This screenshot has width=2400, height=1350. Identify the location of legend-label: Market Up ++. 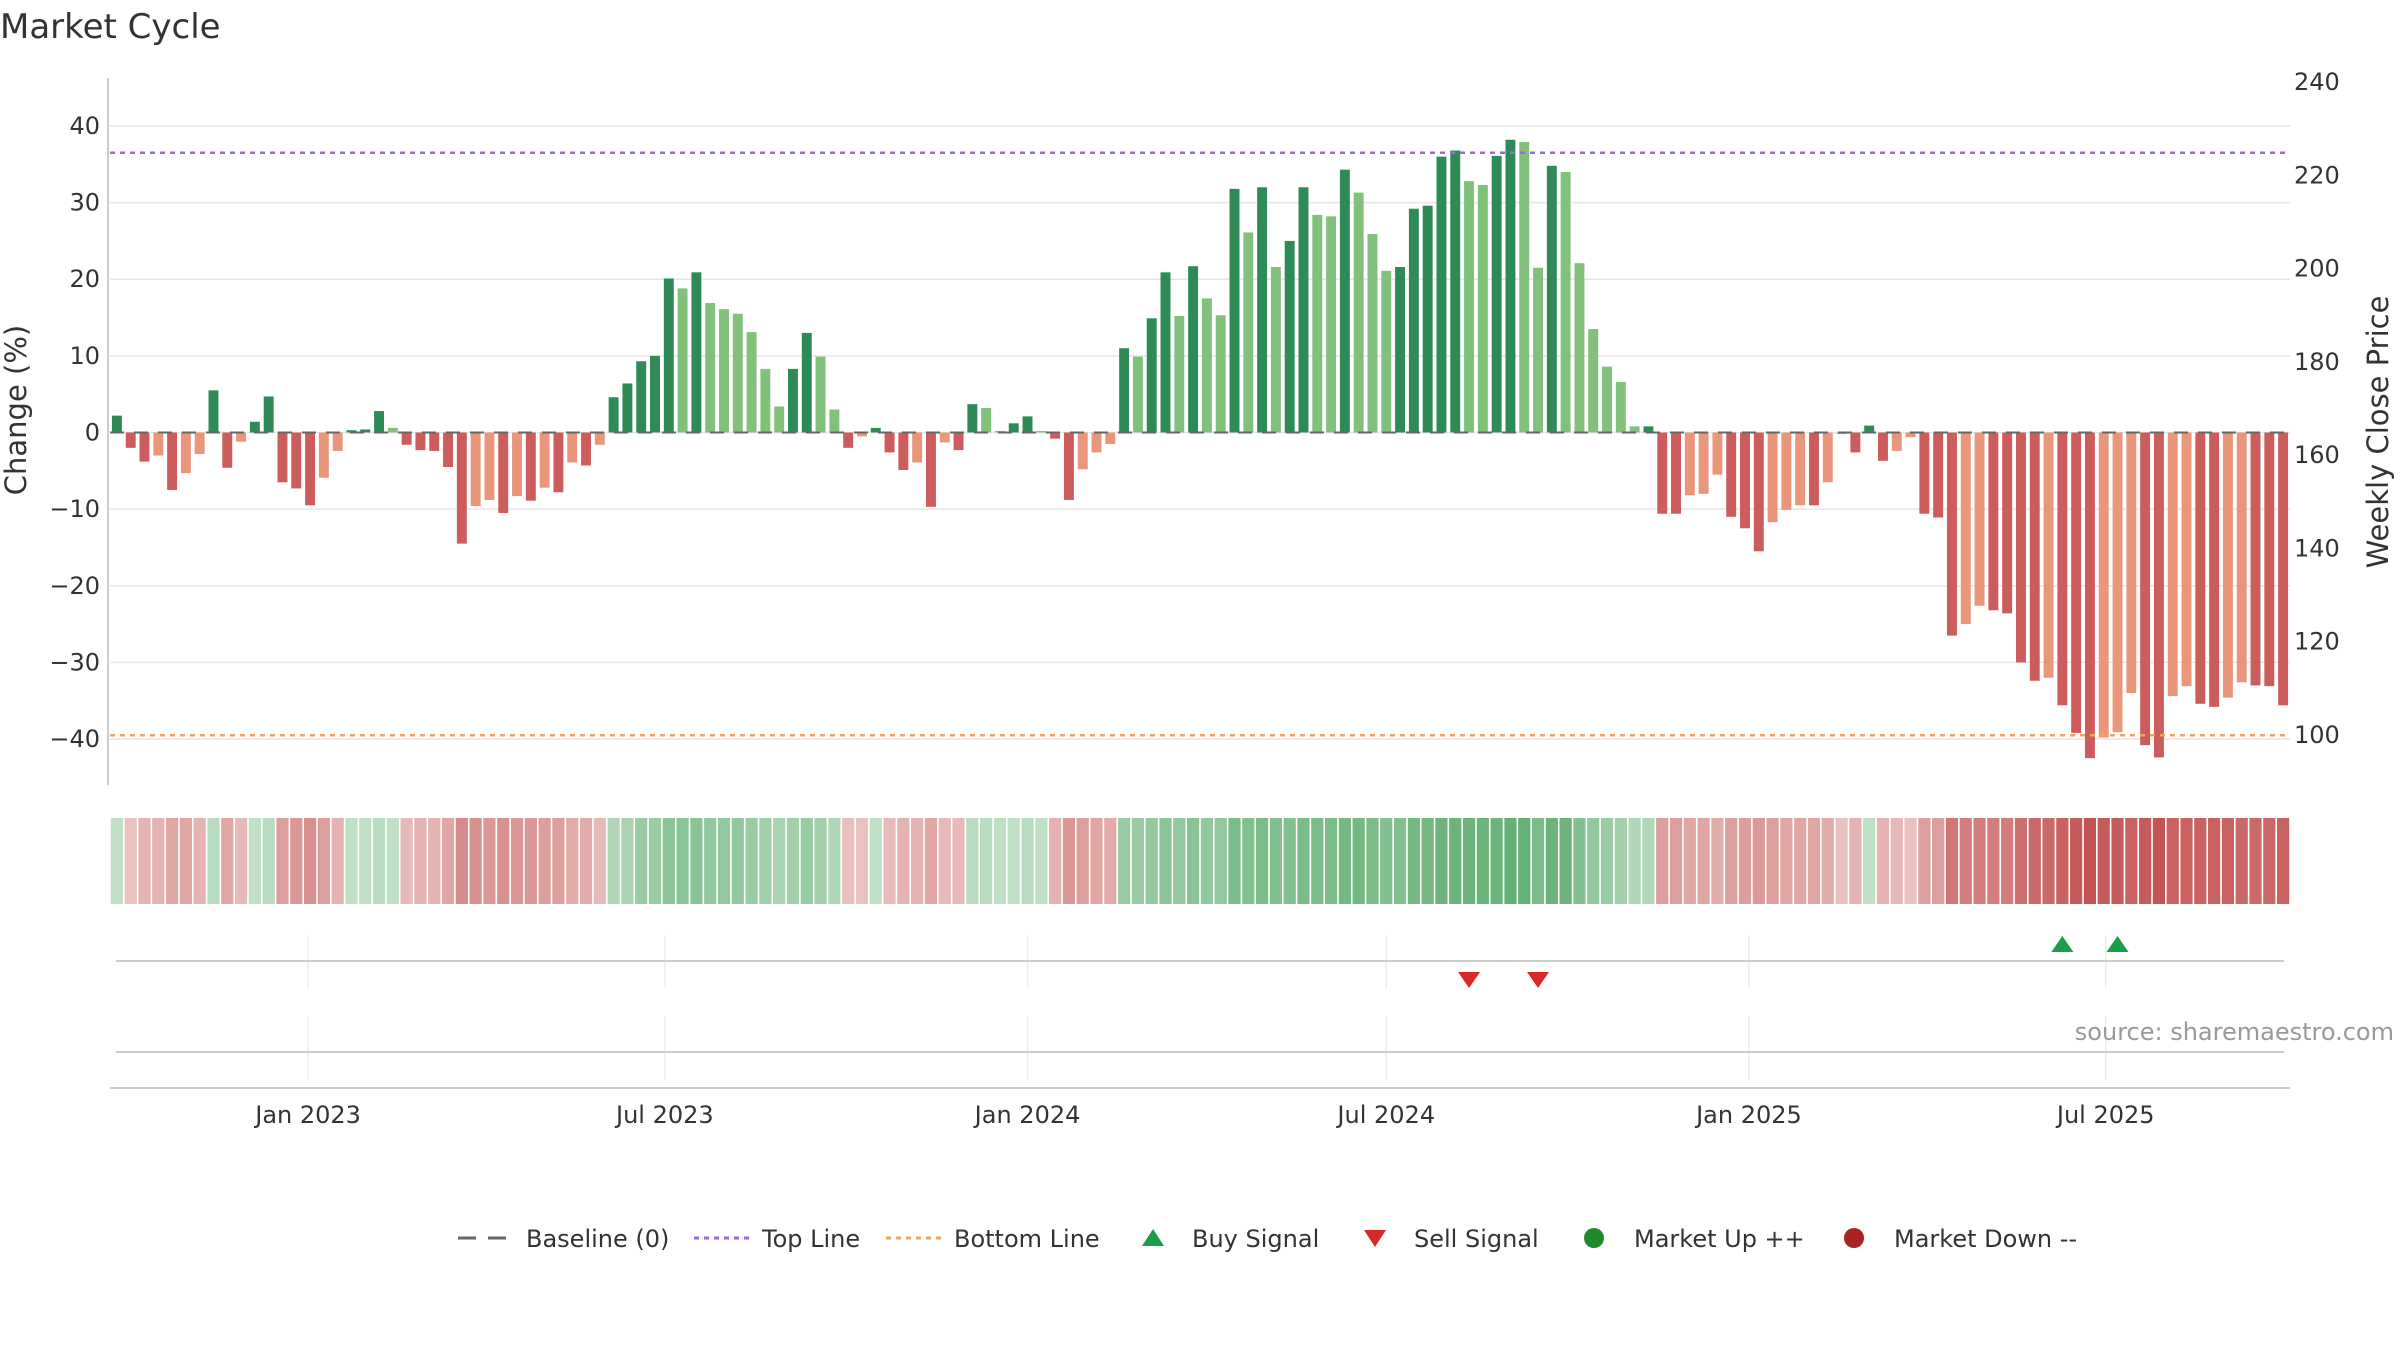
(1719, 1239).